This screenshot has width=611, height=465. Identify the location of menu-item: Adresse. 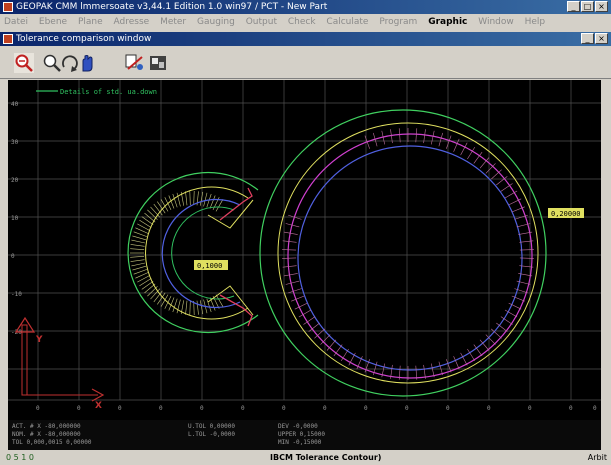
(131, 22).